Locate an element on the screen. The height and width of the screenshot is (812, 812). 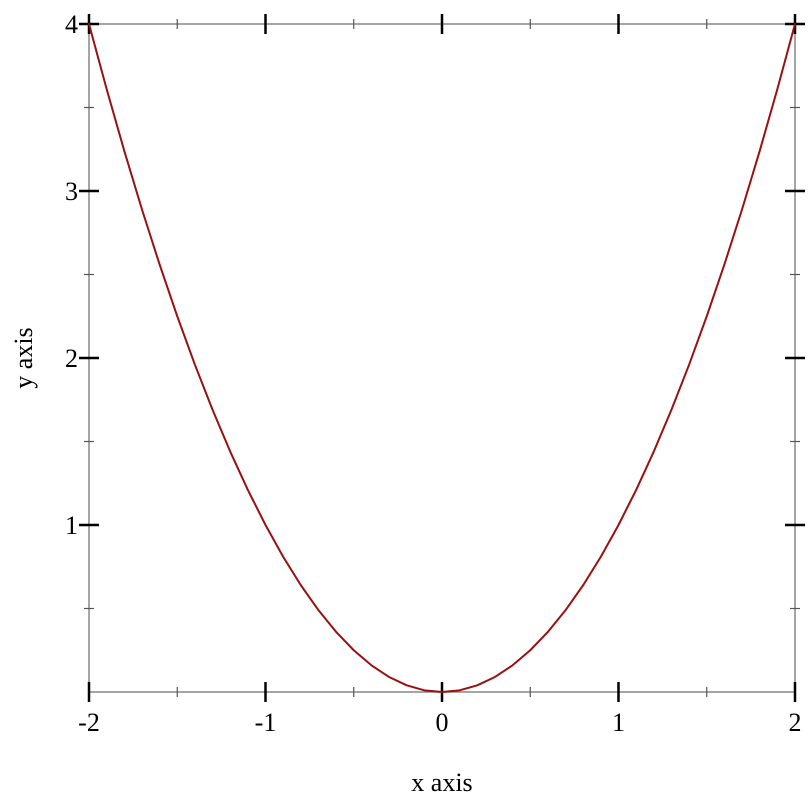
x-tick-label: -2 is located at coordinates (89, 722).